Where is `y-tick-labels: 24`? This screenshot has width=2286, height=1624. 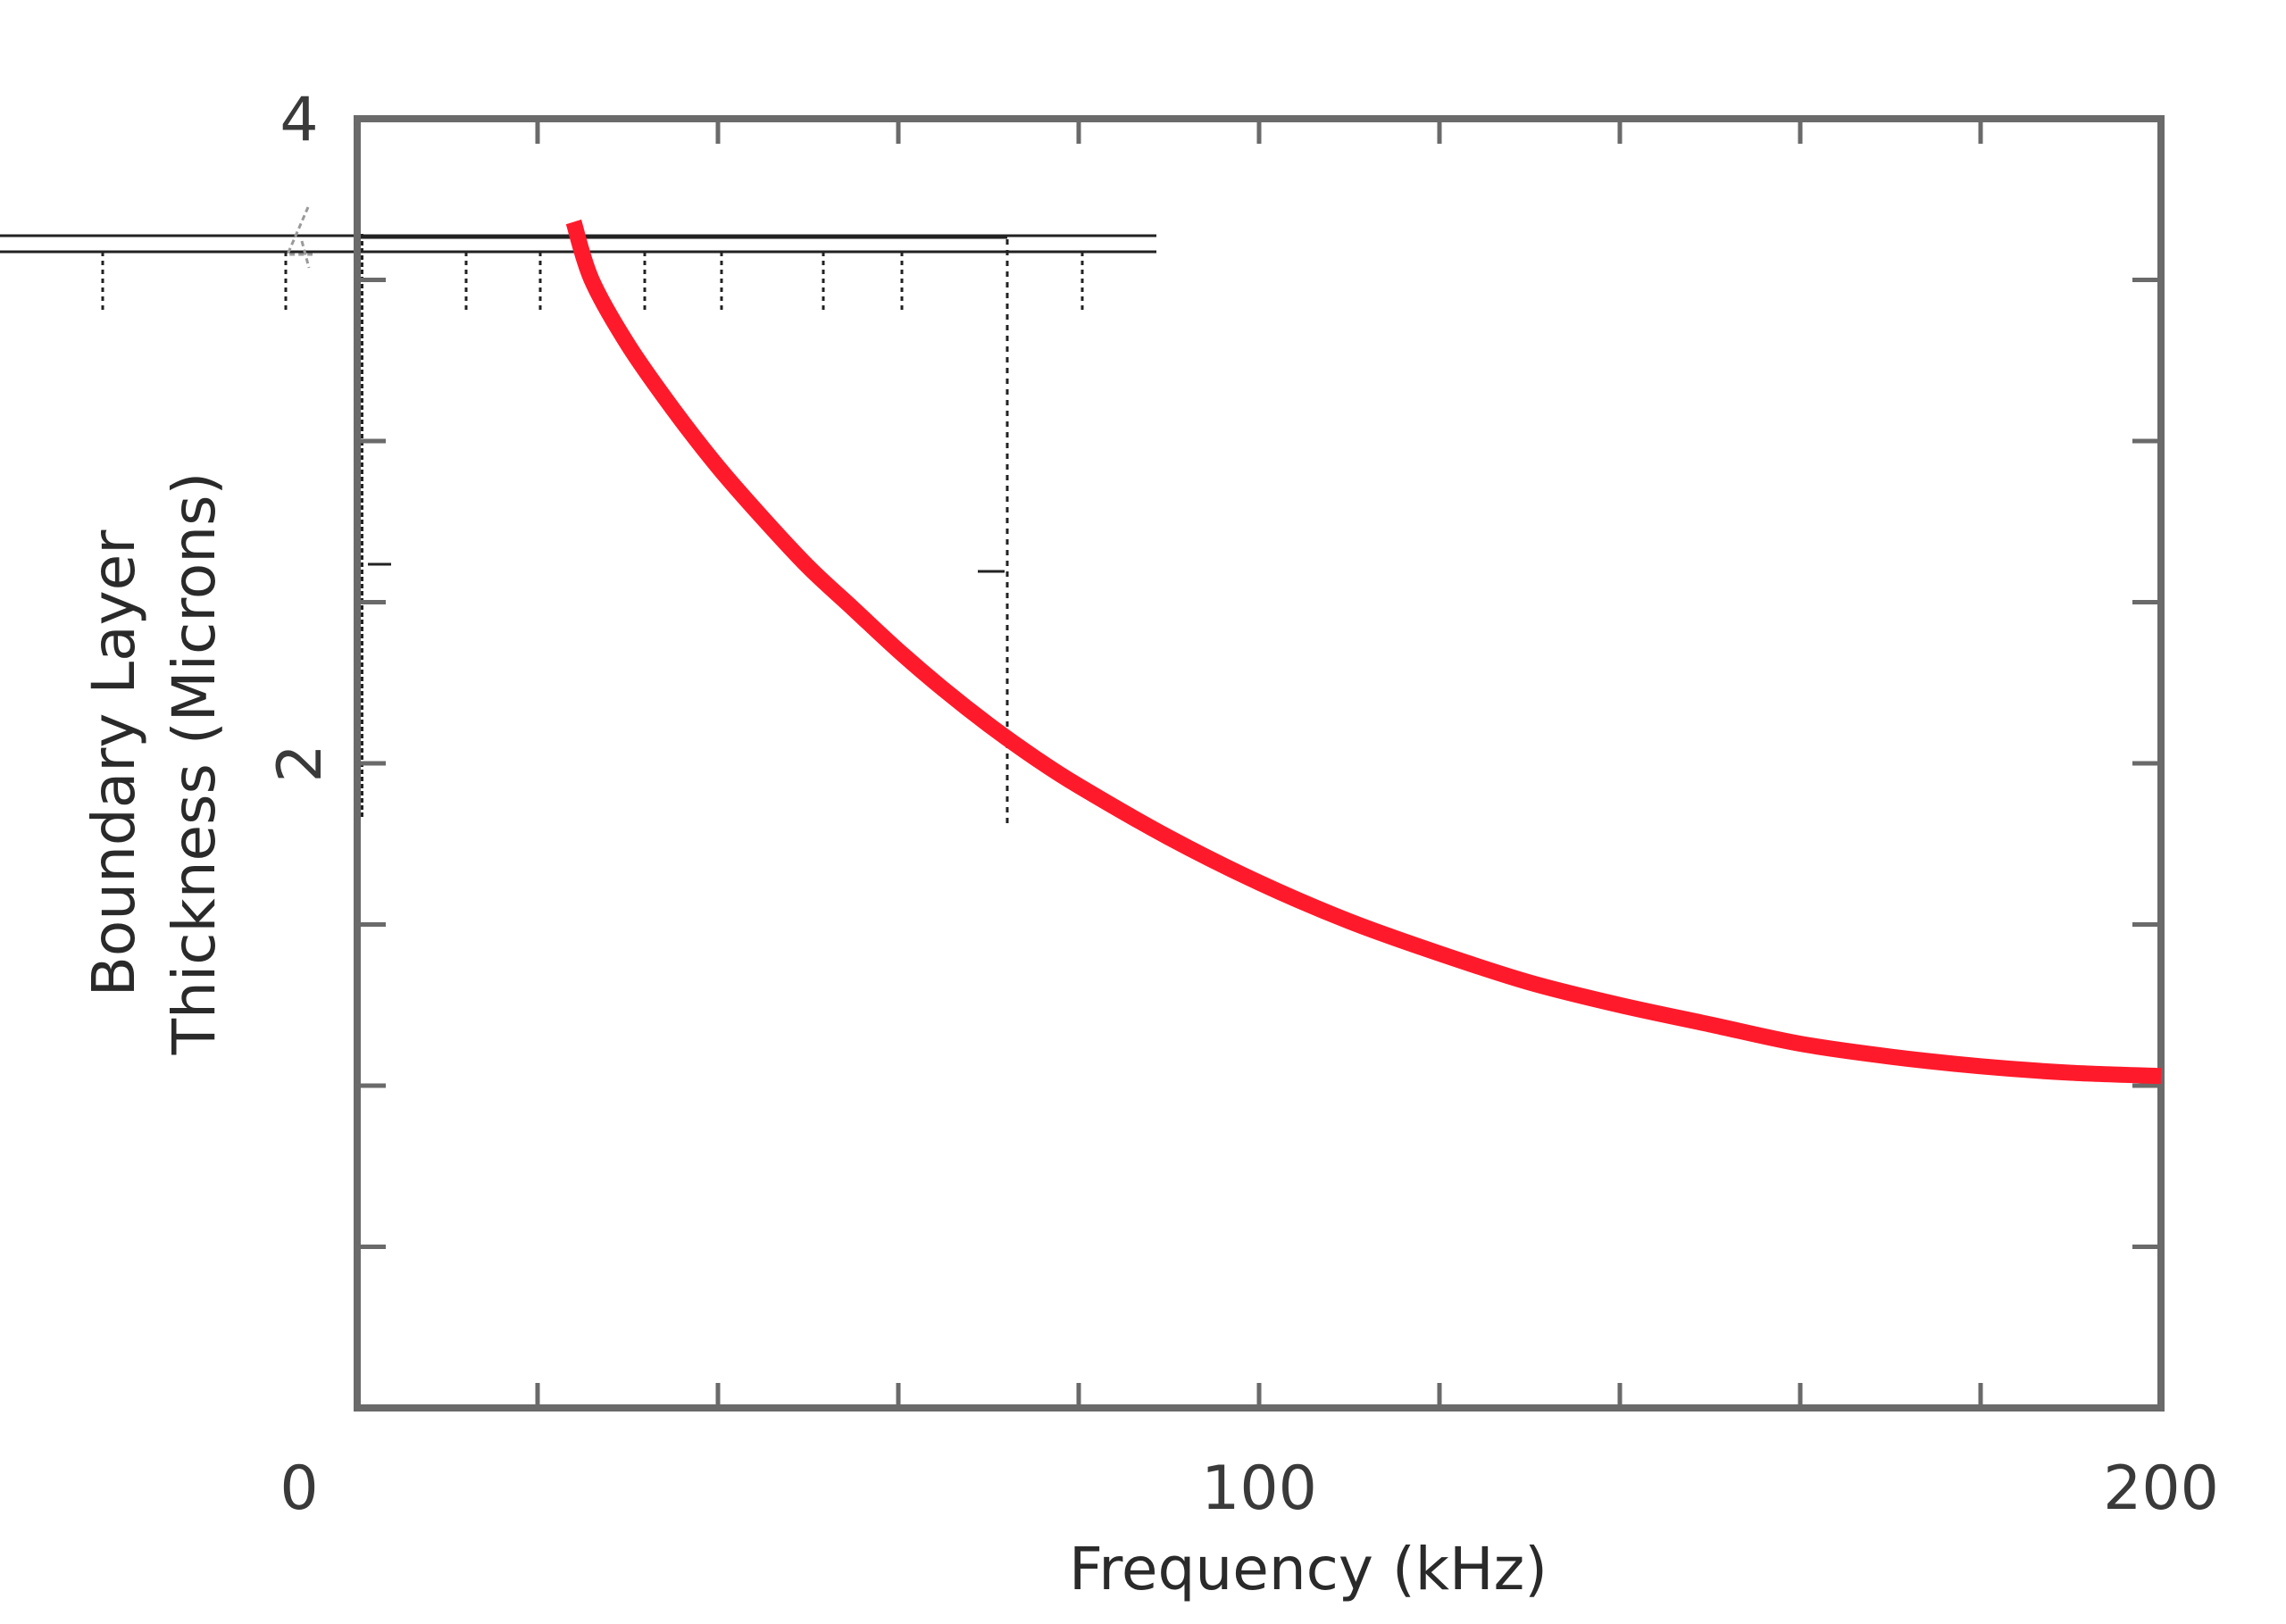
y-tick-labels: 24 is located at coordinates (300, 434).